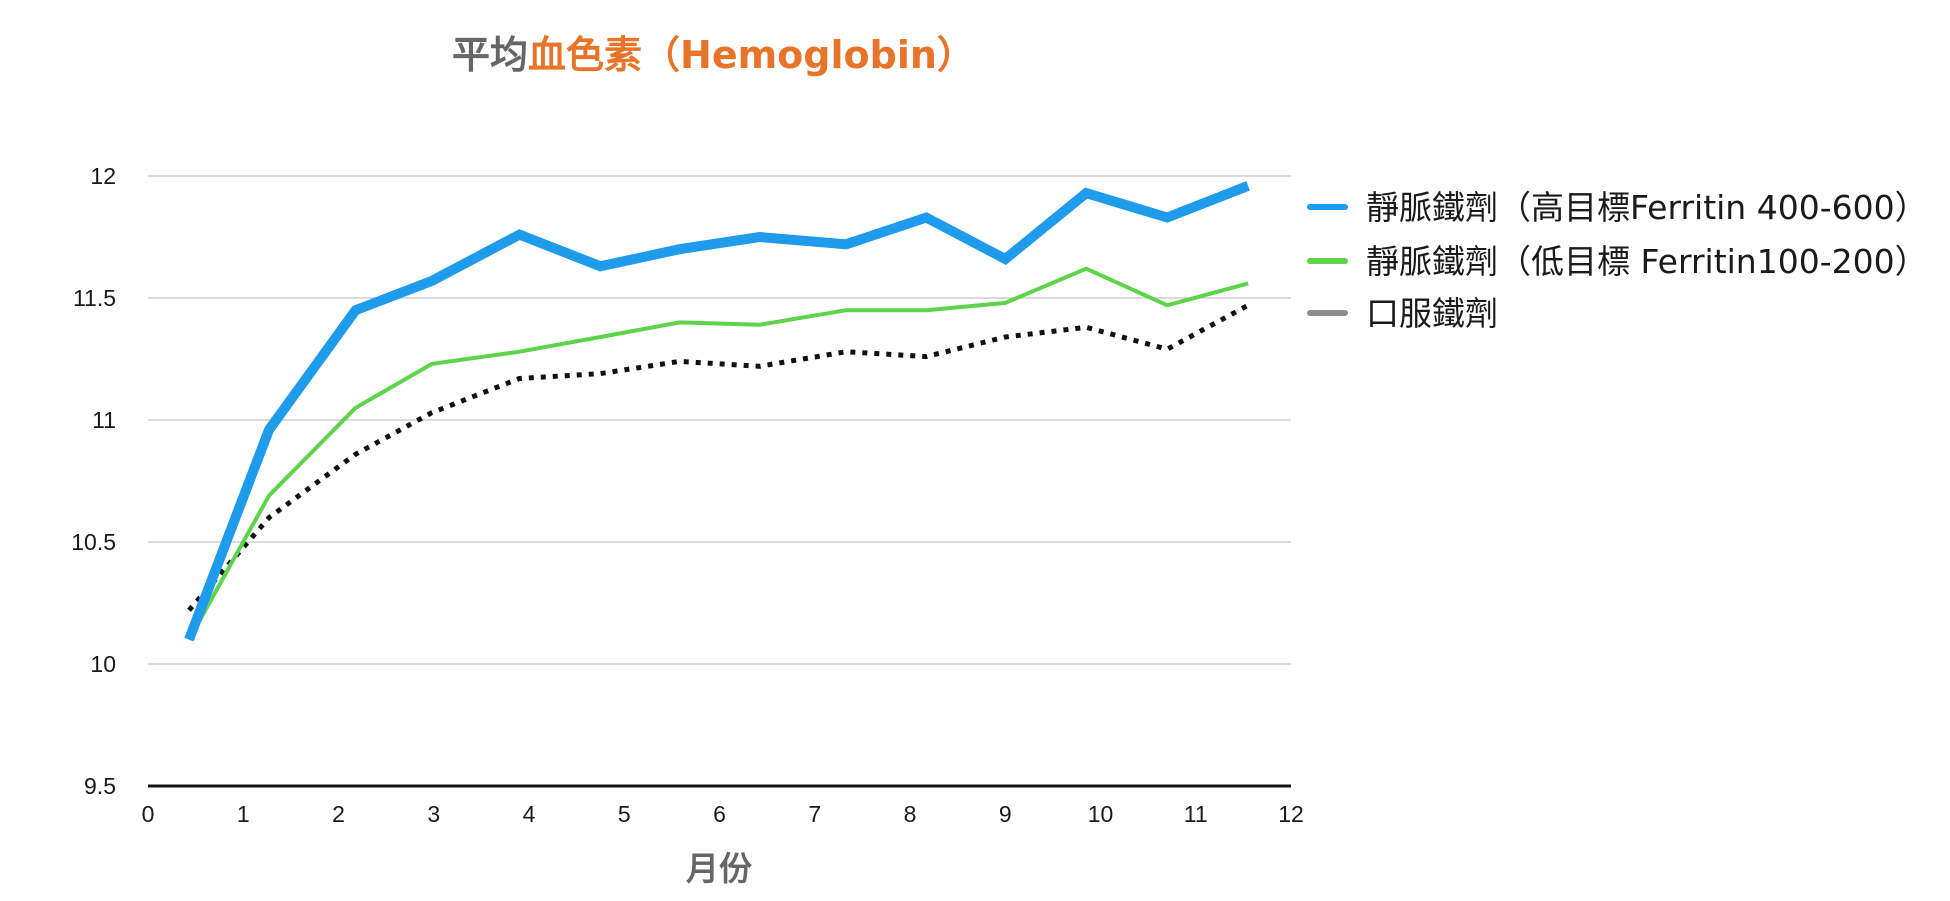 This screenshot has height=901, width=1950. Describe the element at coordinates (719, 814) in the screenshot. I see `x-tick-label-6: 6` at that location.